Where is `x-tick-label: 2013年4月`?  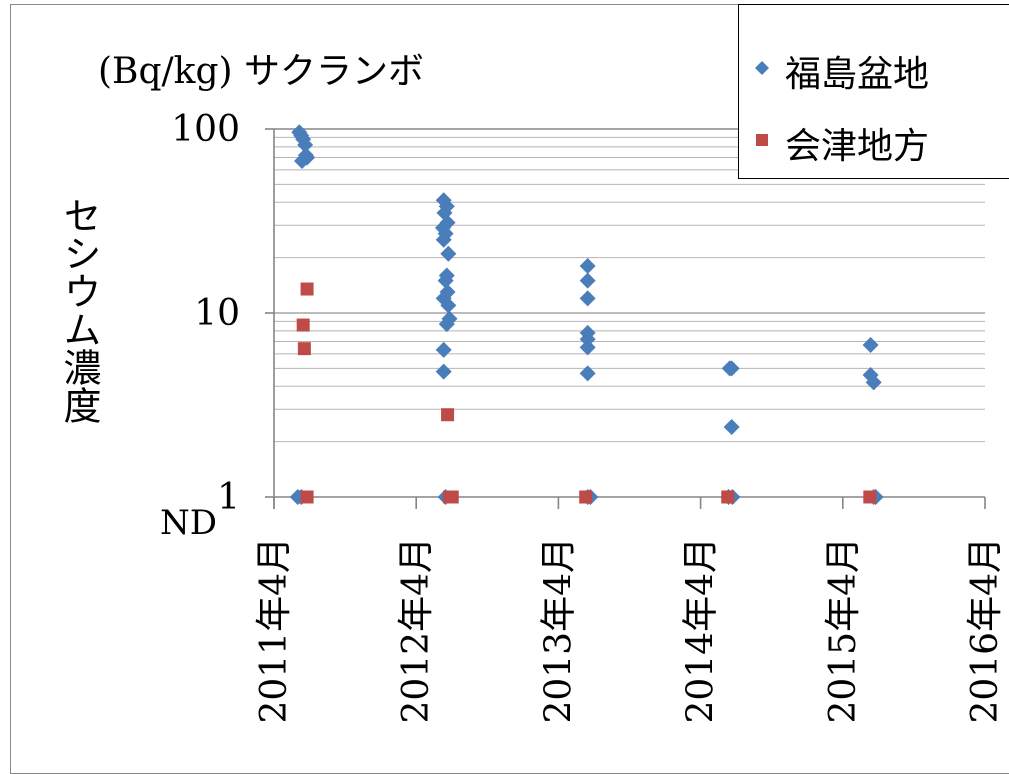 x-tick-label: 2013年4月 is located at coordinates (558, 630).